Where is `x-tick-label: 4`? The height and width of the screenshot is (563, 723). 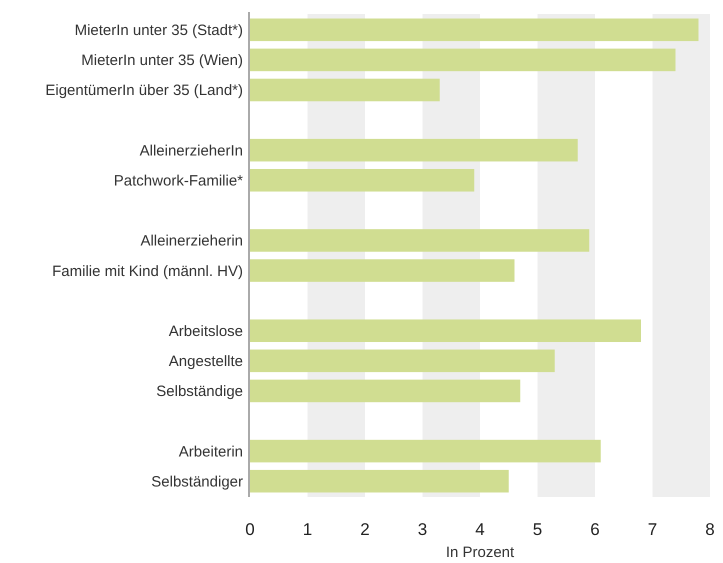
x-tick-label: 4 is located at coordinates (480, 529).